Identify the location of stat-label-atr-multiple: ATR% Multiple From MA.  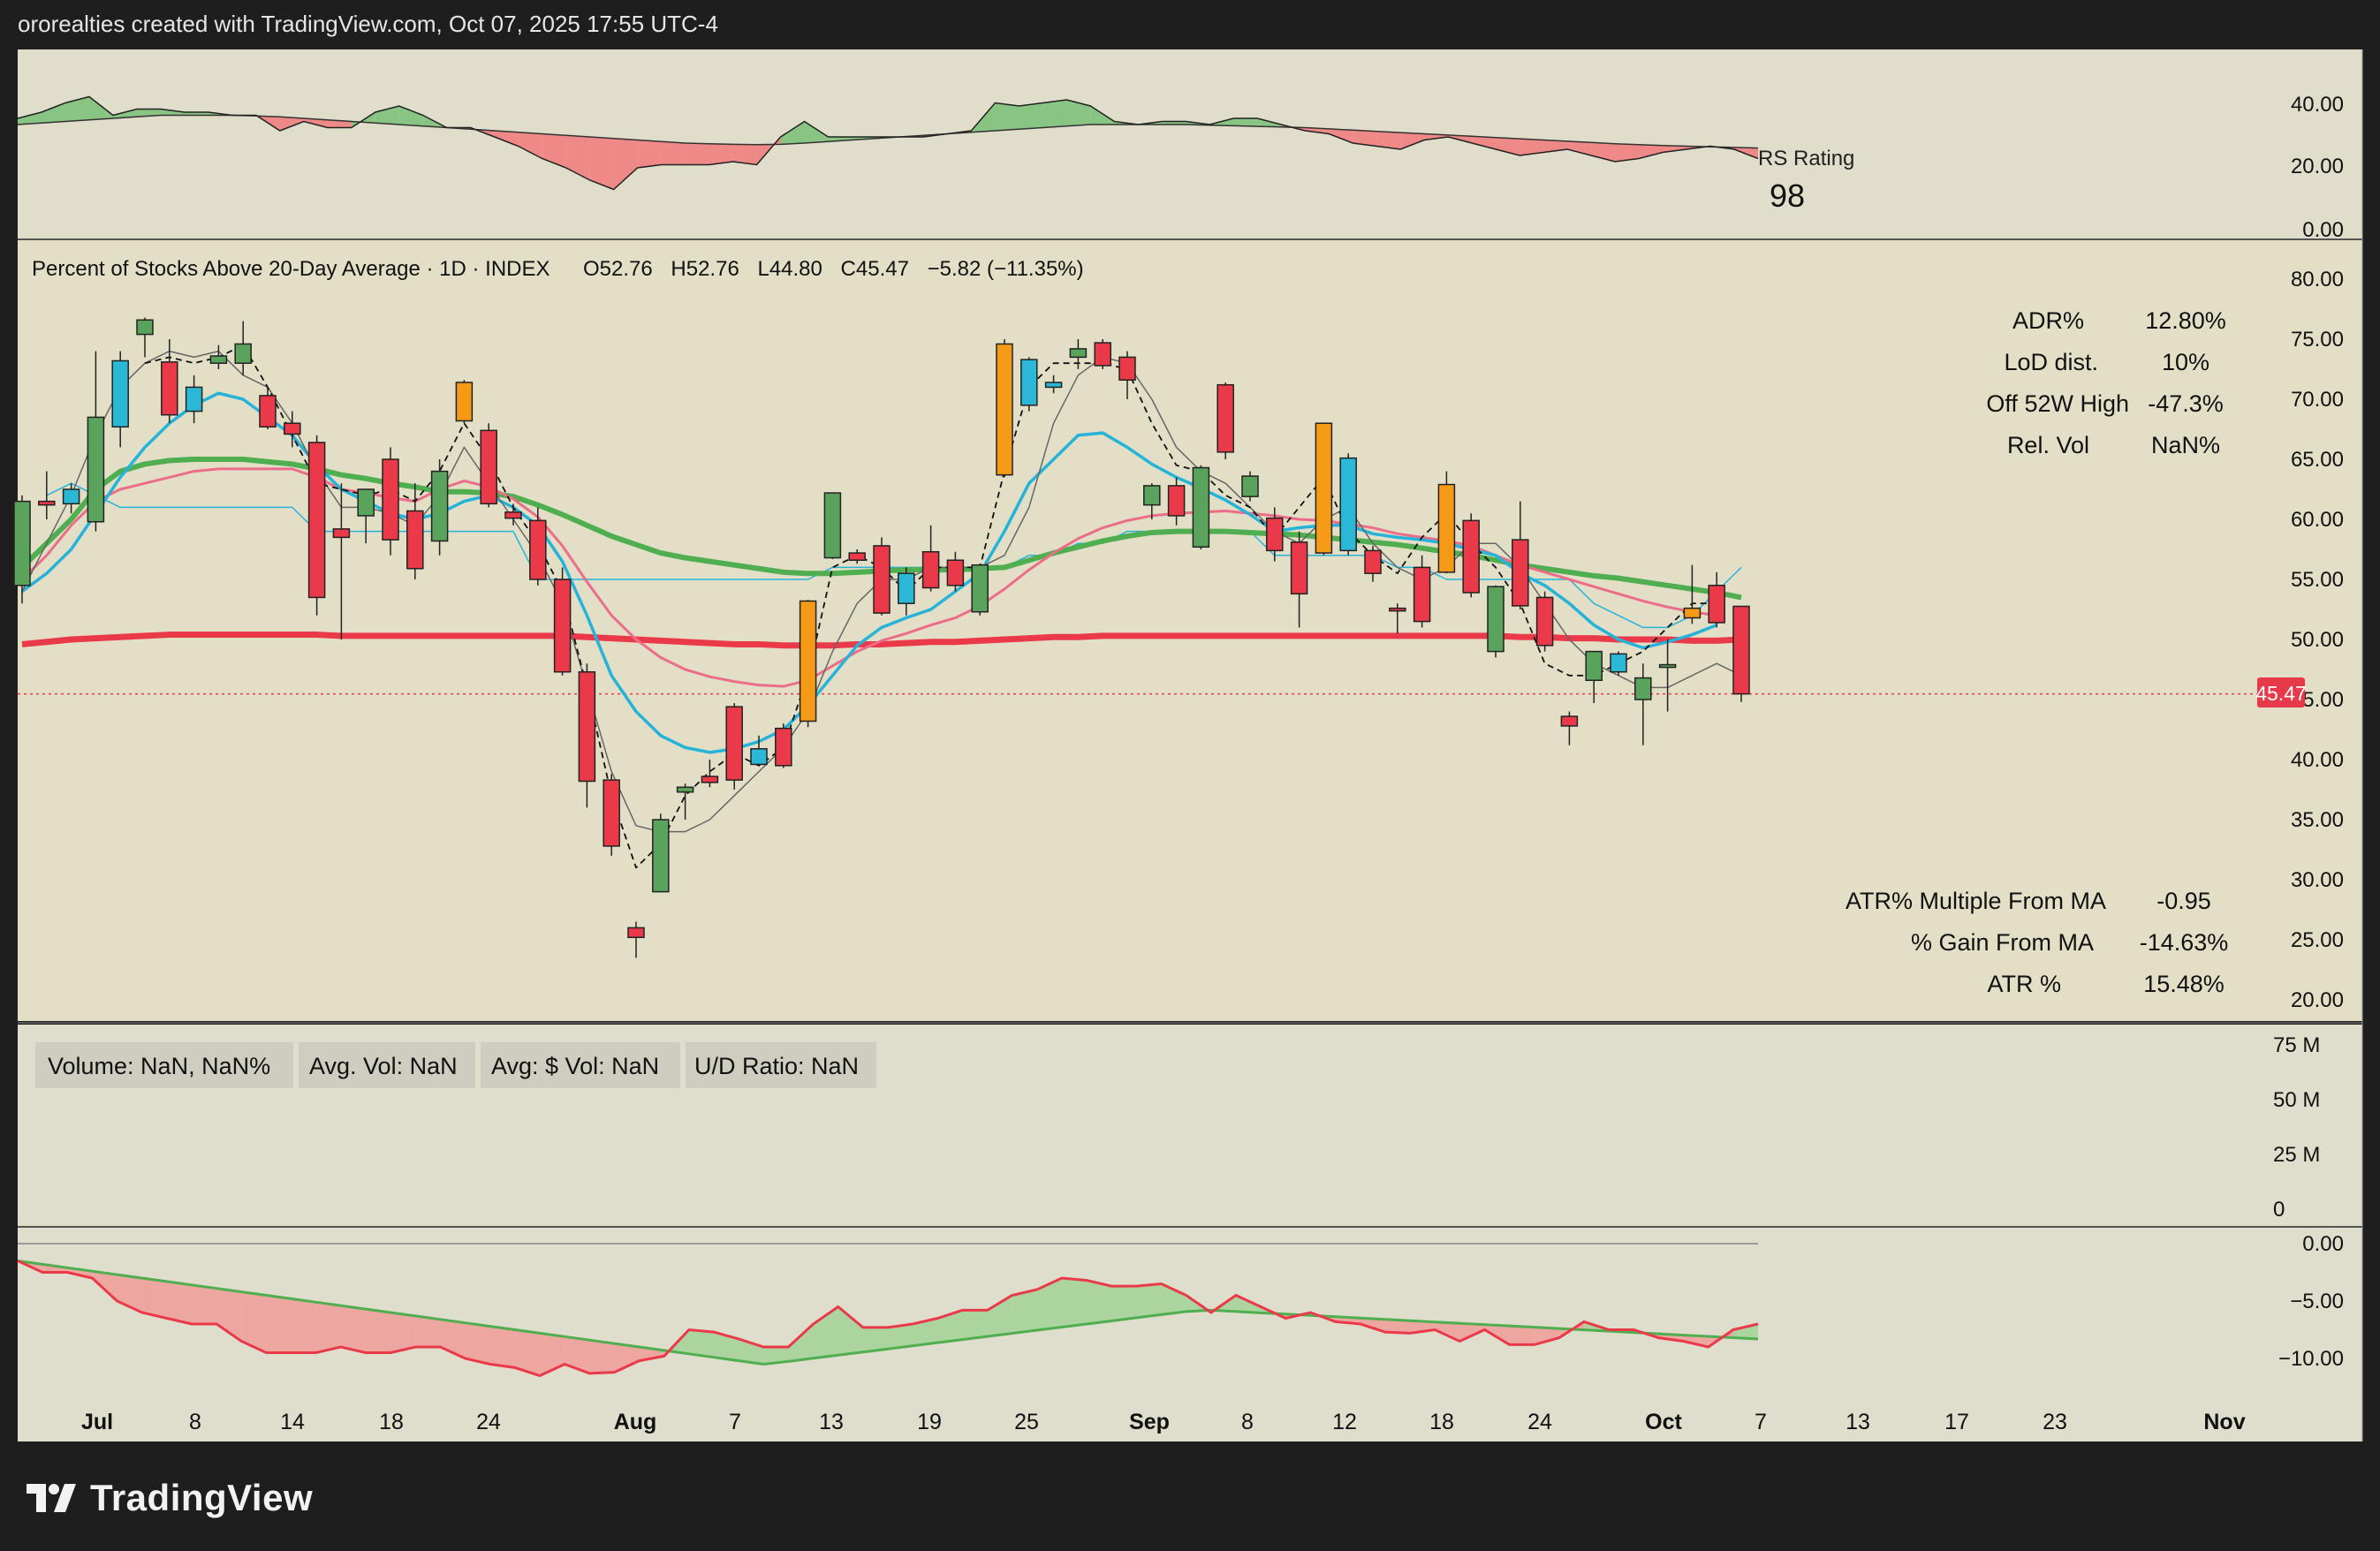
(1976, 901).